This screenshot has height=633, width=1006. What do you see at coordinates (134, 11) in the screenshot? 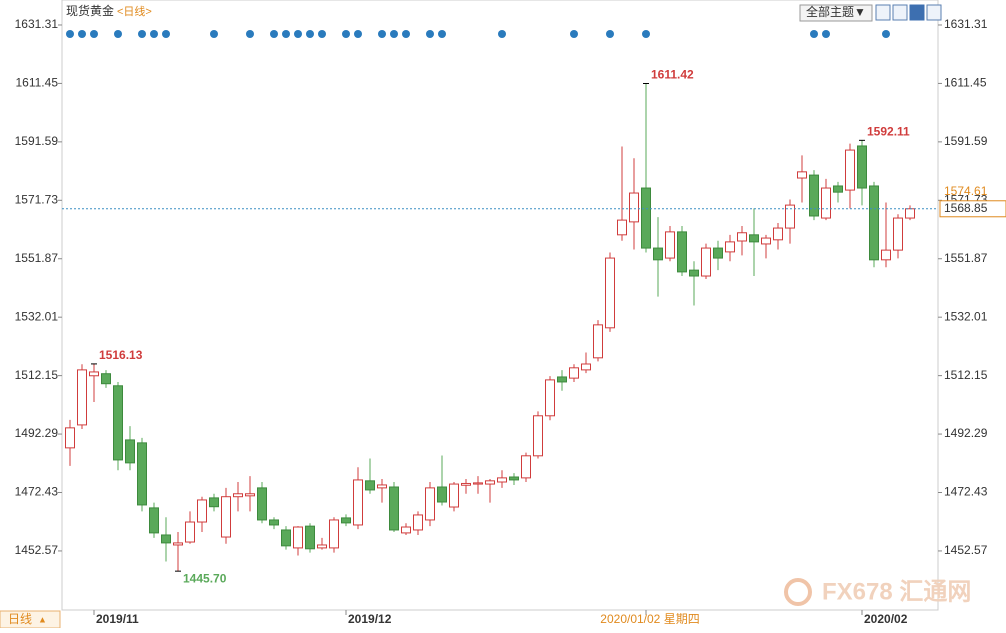
I see `period-label: <日线>` at bounding box center [134, 11].